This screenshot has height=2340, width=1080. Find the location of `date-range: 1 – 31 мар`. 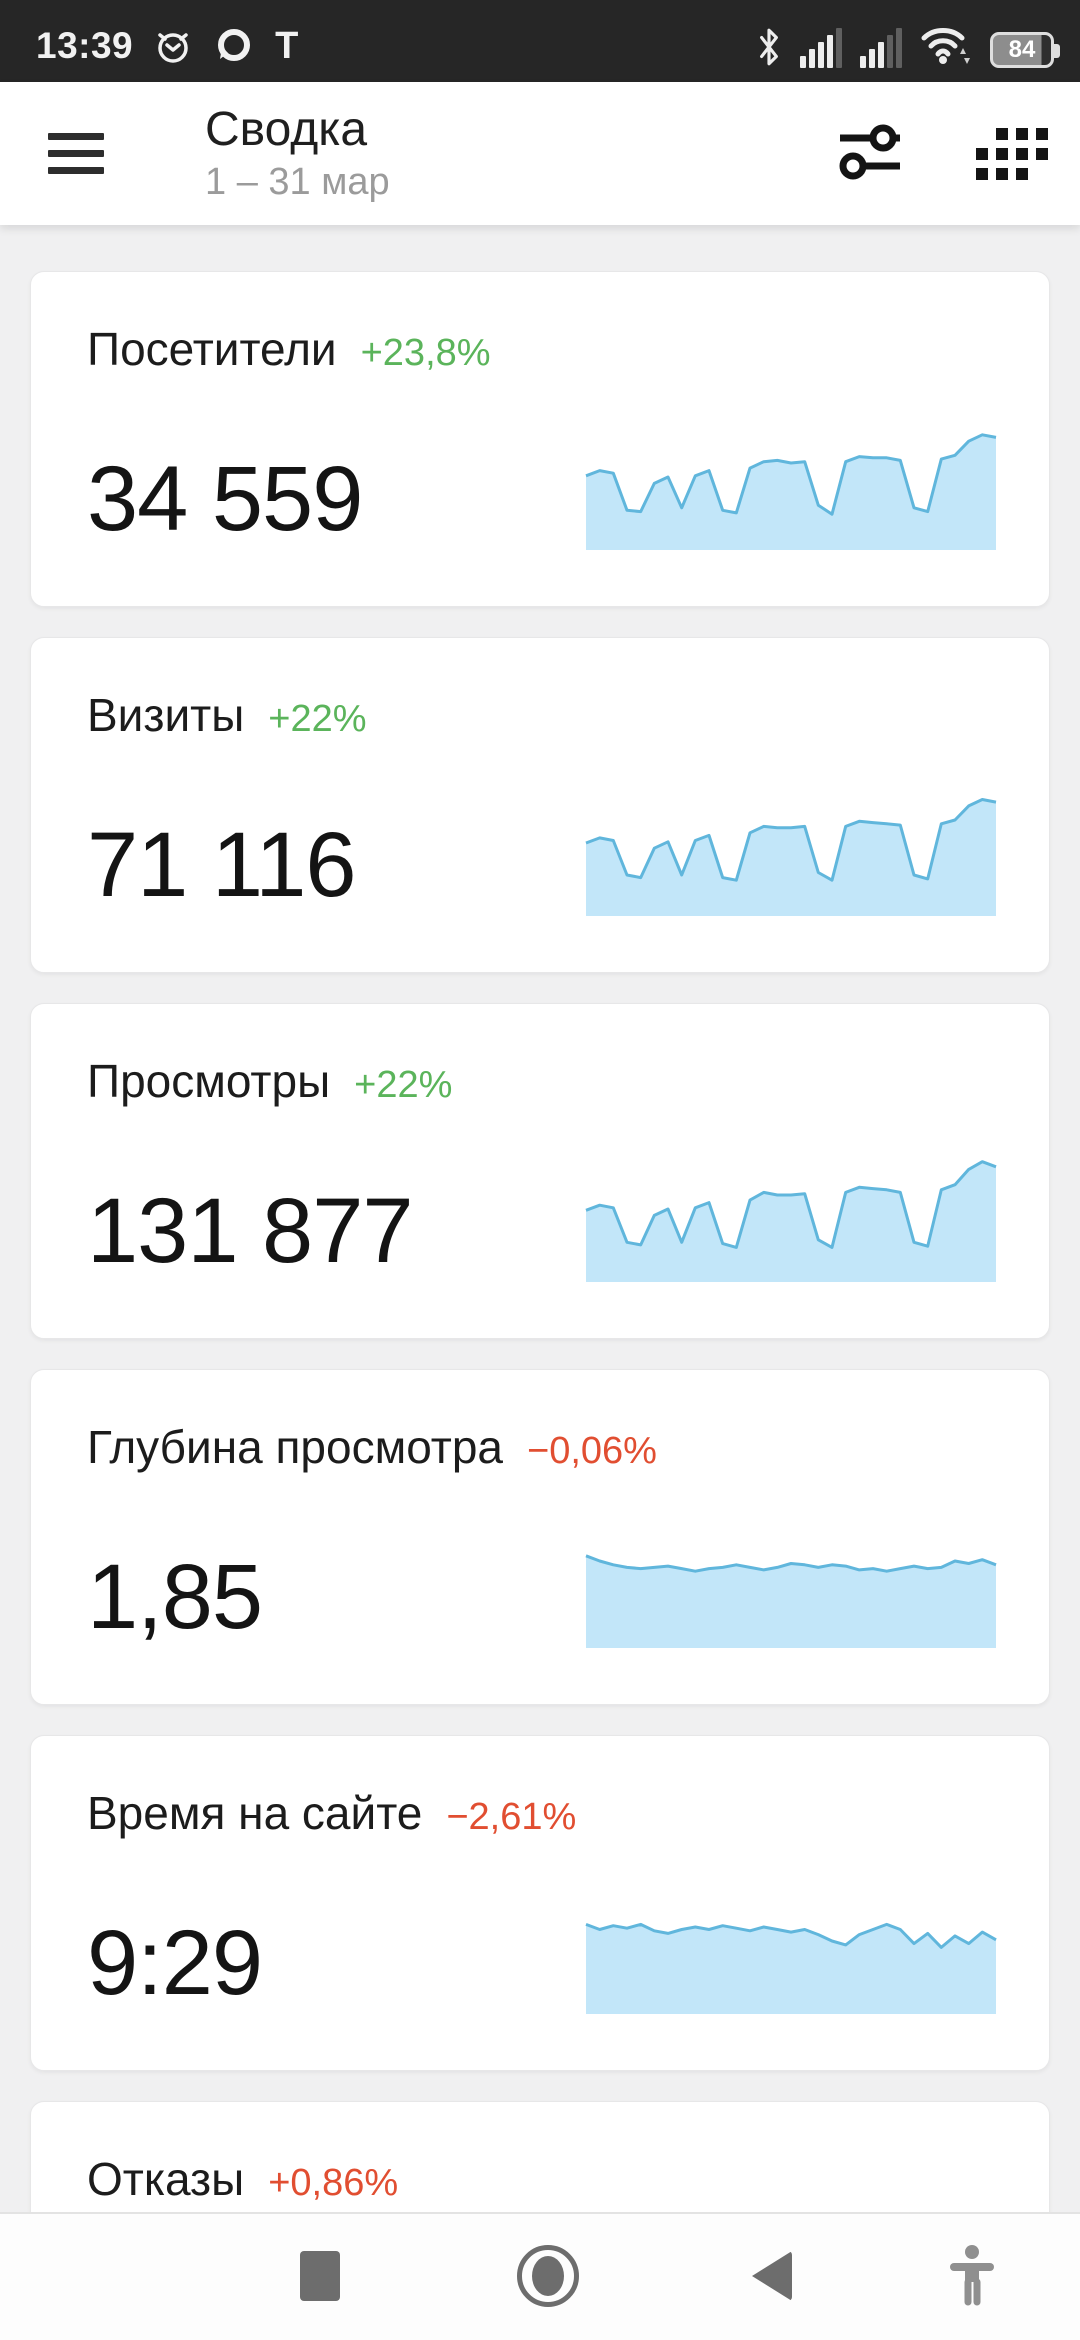

date-range: 1 – 31 мар is located at coordinates (297, 181).